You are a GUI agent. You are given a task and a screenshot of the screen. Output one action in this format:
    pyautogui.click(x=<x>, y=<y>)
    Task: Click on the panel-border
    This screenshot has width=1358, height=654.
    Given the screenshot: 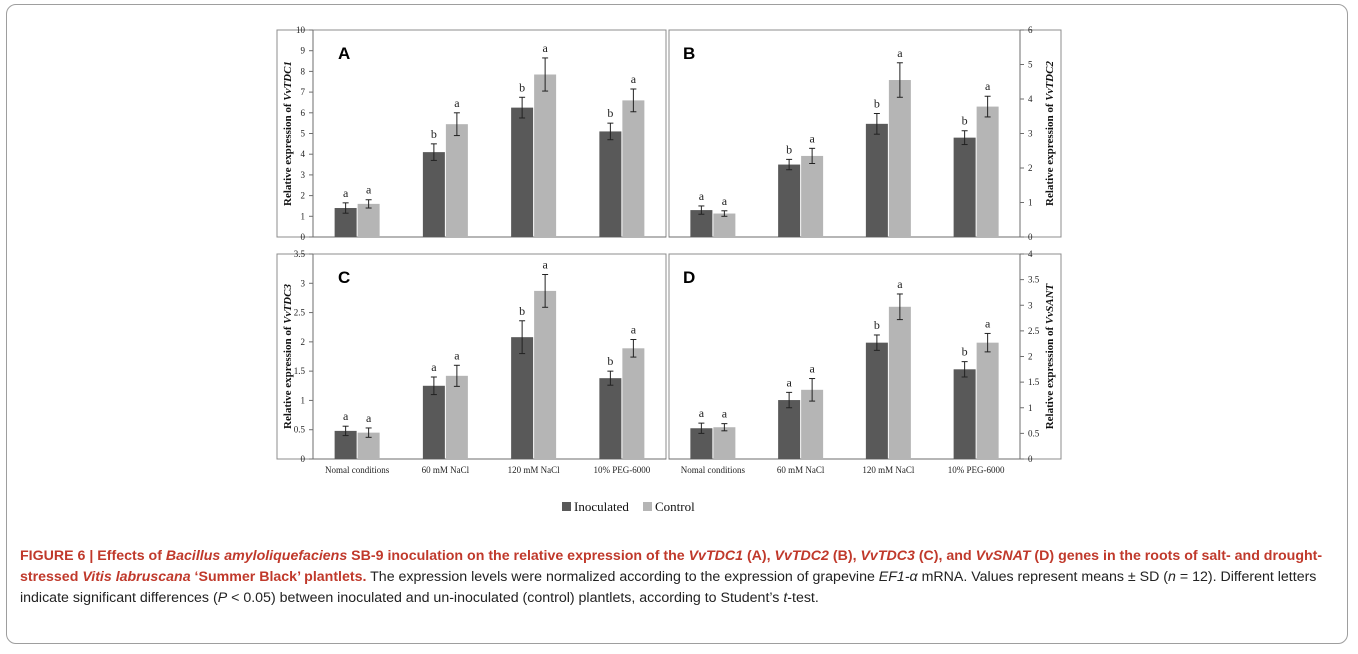 What is the action you would take?
    pyautogui.click(x=865, y=133)
    